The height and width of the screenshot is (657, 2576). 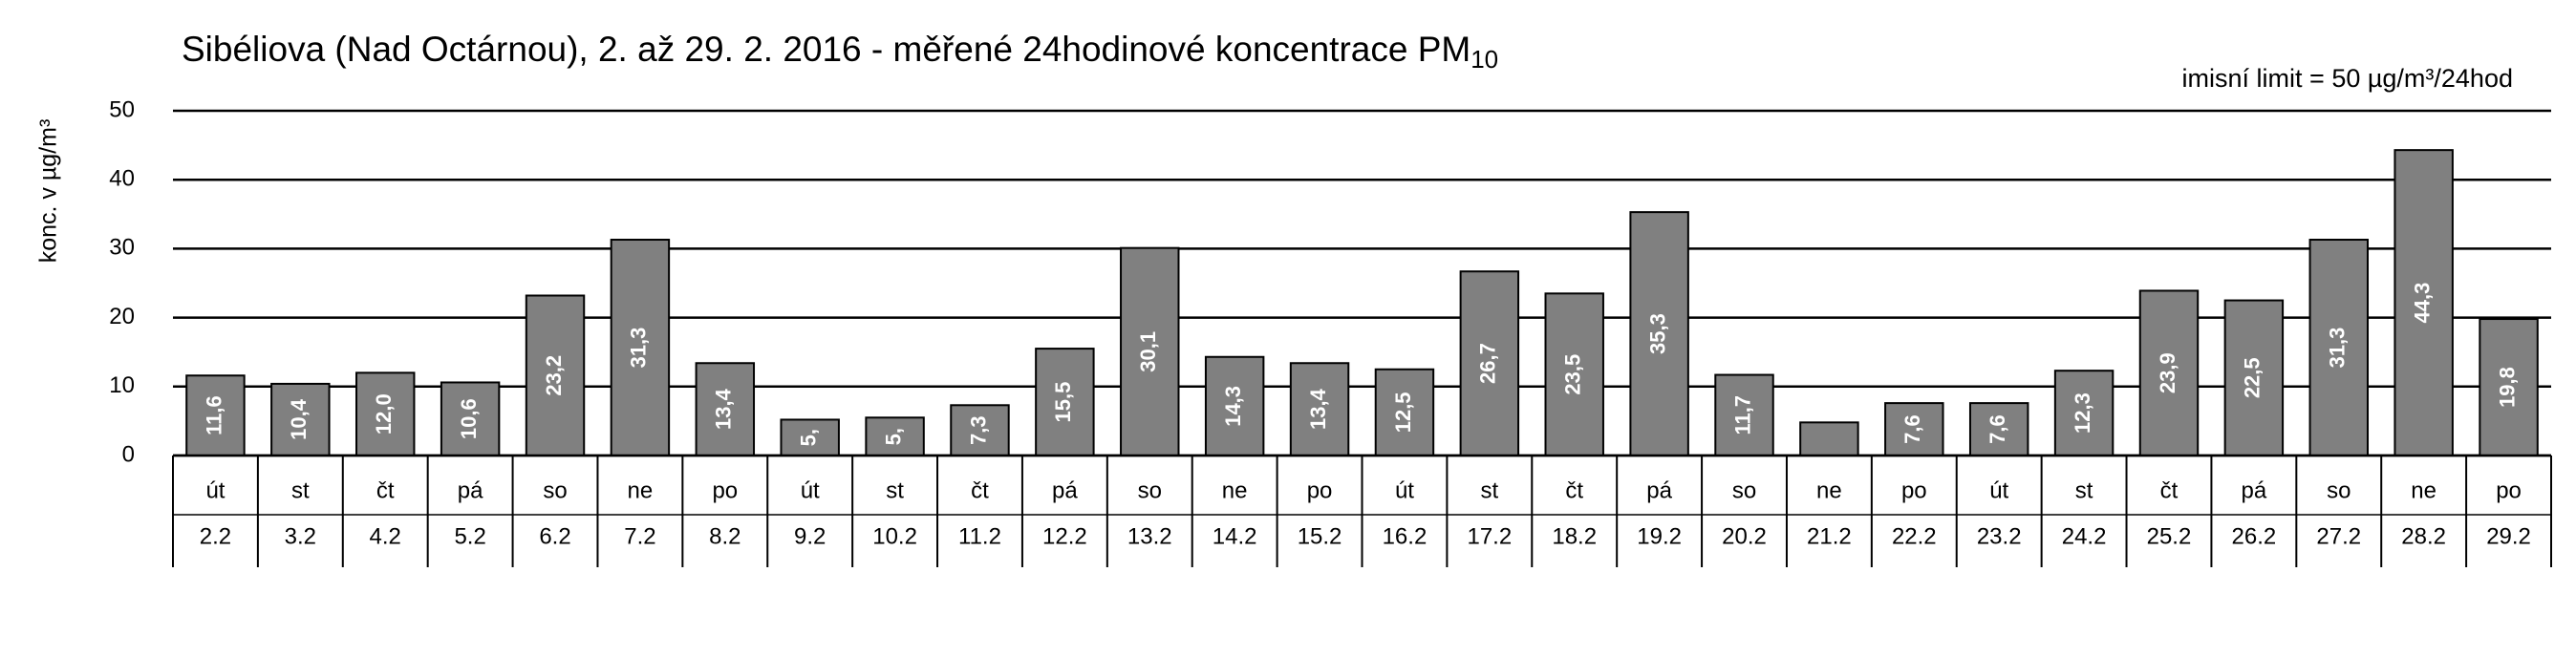 What do you see at coordinates (978, 430) in the screenshot?
I see `value-label: 7,3` at bounding box center [978, 430].